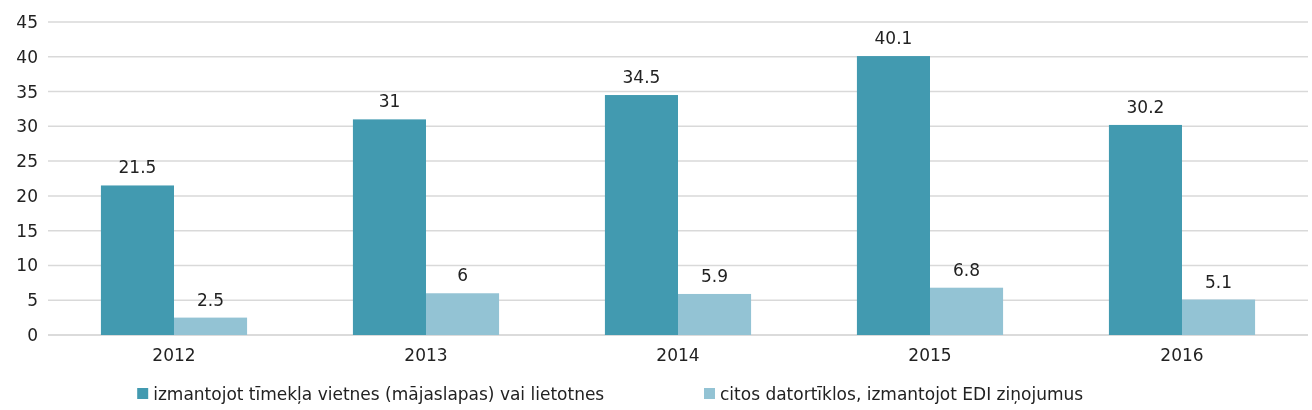 This screenshot has width=1312, height=410. I want to click on y-tick-label: 5, so click(32, 300).